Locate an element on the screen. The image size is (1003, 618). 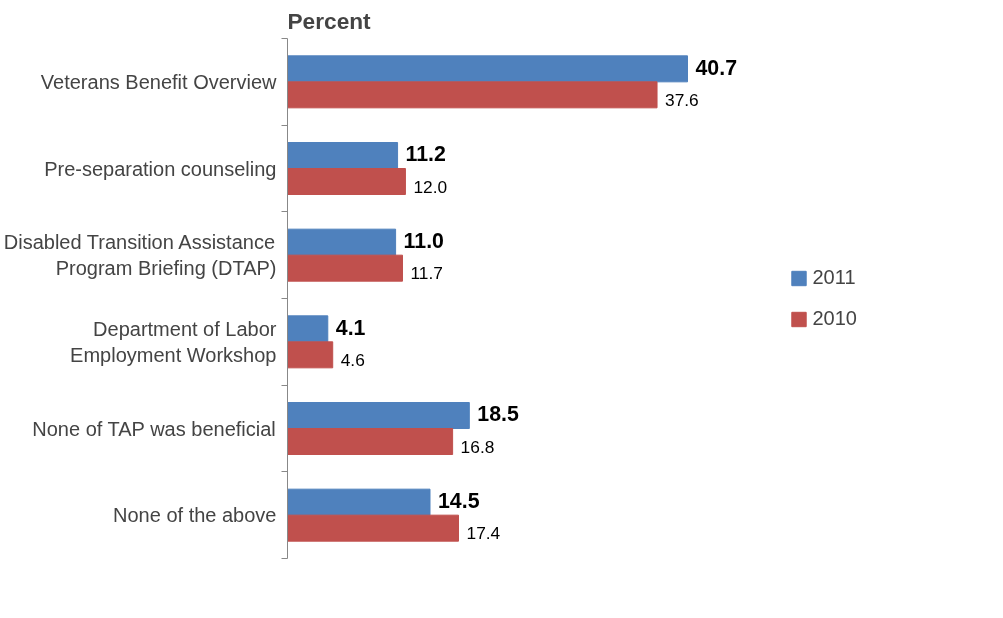
chart-title: Percent is located at coordinates (329, 20).